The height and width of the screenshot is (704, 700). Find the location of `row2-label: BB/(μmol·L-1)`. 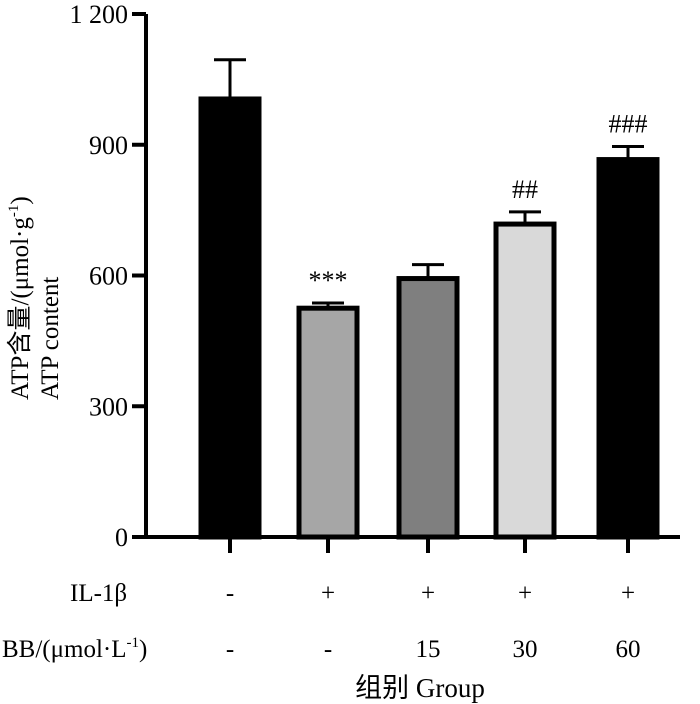

row2-label: BB/(μmol·L-1) is located at coordinates (74, 649).